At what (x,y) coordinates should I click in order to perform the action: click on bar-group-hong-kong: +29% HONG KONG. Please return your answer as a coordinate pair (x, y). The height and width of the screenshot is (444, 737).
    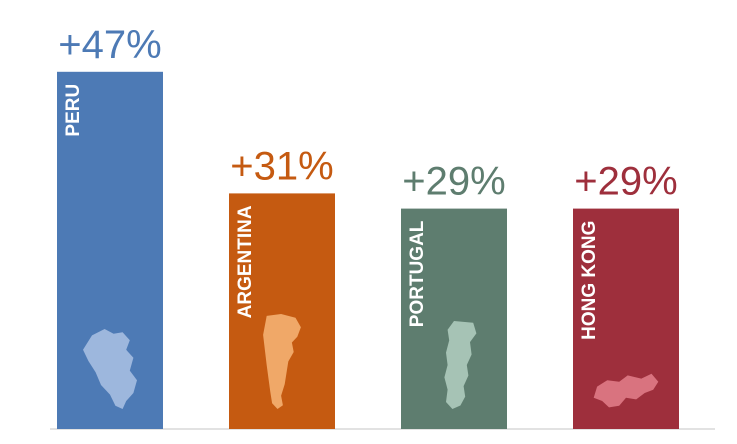
    Looking at the image, I should click on (626, 294).